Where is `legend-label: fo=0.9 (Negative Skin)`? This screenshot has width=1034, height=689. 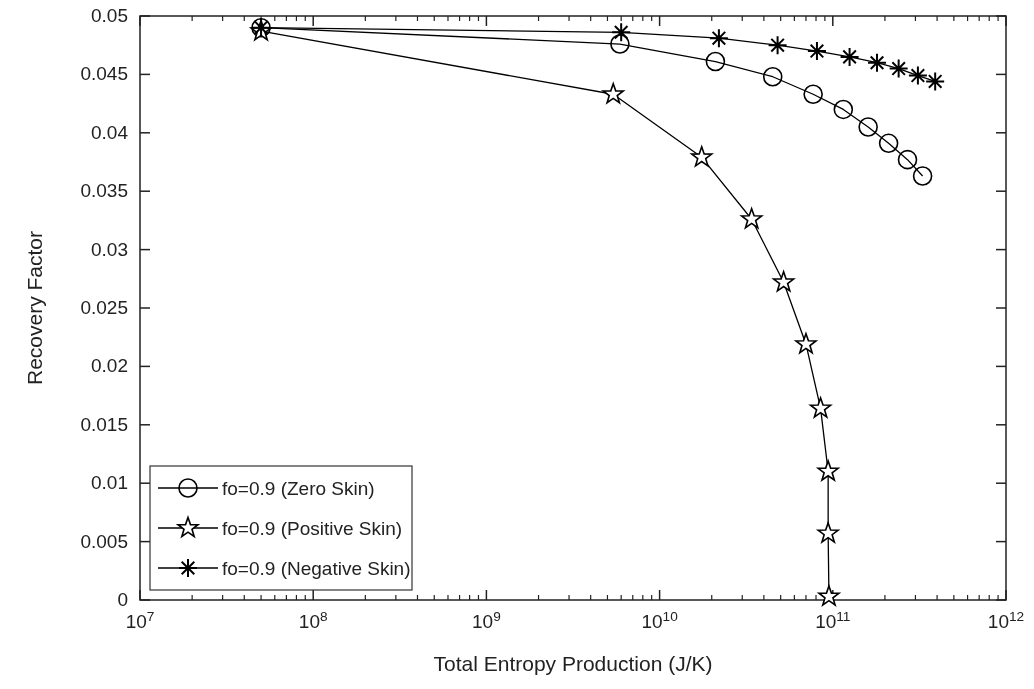 legend-label: fo=0.9 (Negative Skin) is located at coordinates (316, 568).